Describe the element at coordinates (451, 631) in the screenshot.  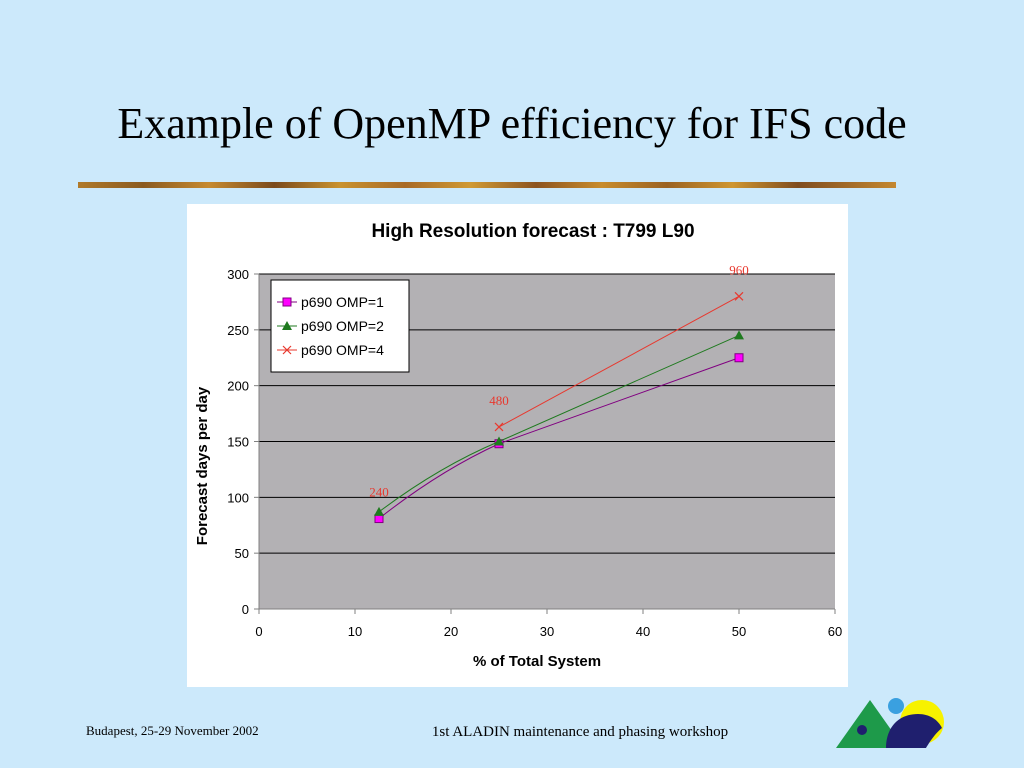
I see `x-tick-label: 20` at that location.